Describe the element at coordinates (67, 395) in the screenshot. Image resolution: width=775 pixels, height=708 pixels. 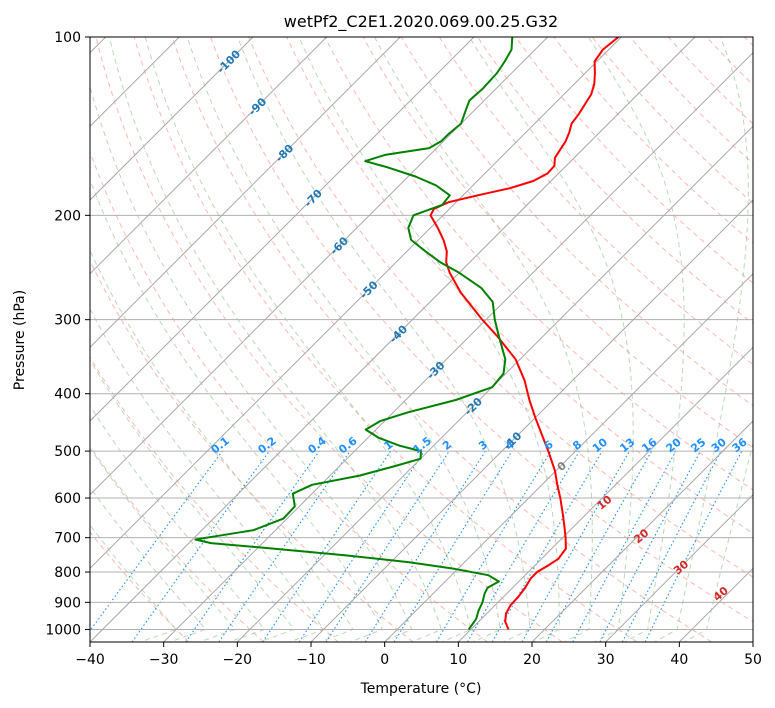
I see `y-tick-label: 400` at that location.